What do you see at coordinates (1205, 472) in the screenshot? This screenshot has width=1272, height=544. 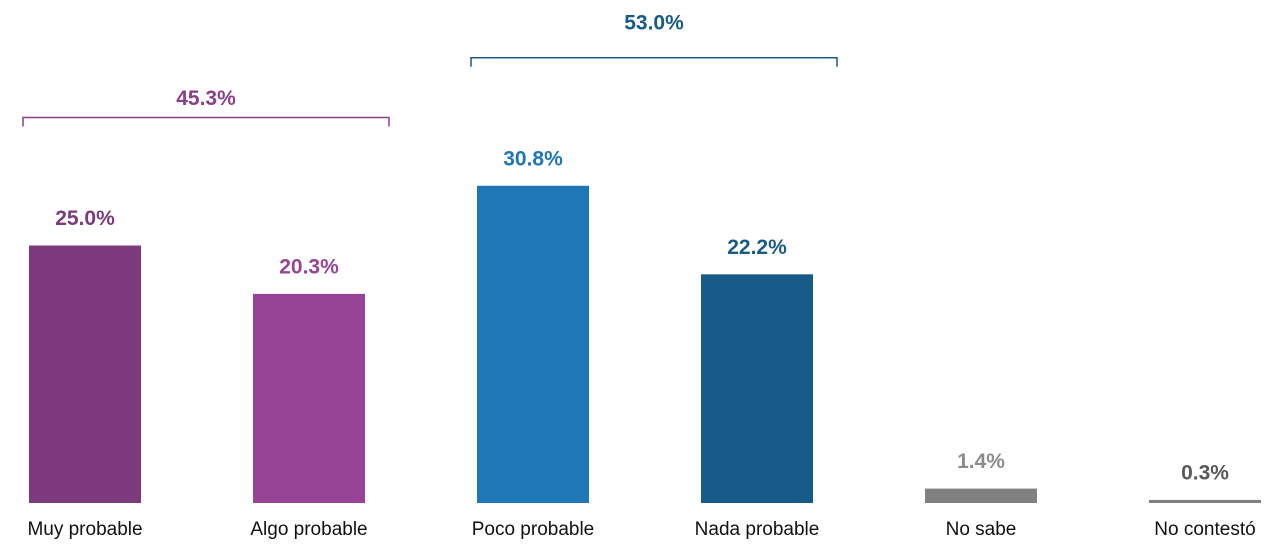 I see `value-label: 0.3%` at bounding box center [1205, 472].